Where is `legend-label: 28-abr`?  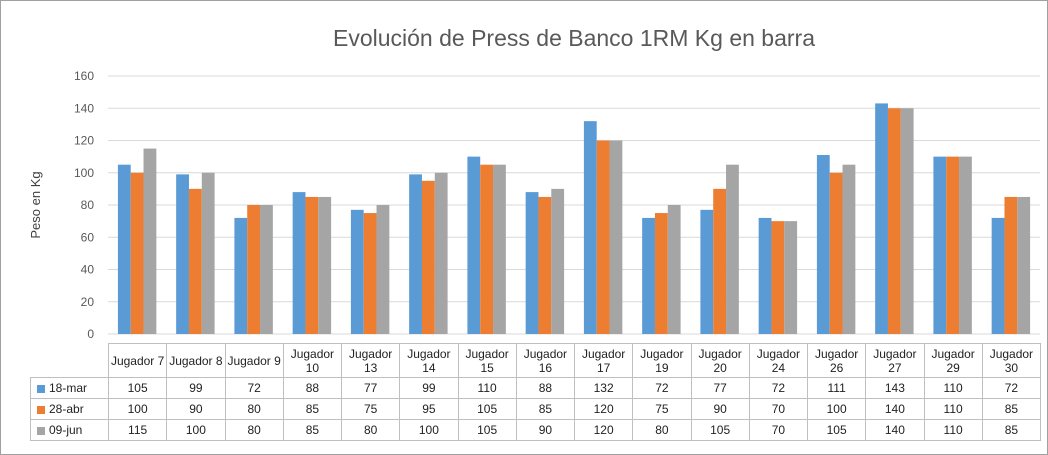 legend-label: 28-abr is located at coordinates (66, 409).